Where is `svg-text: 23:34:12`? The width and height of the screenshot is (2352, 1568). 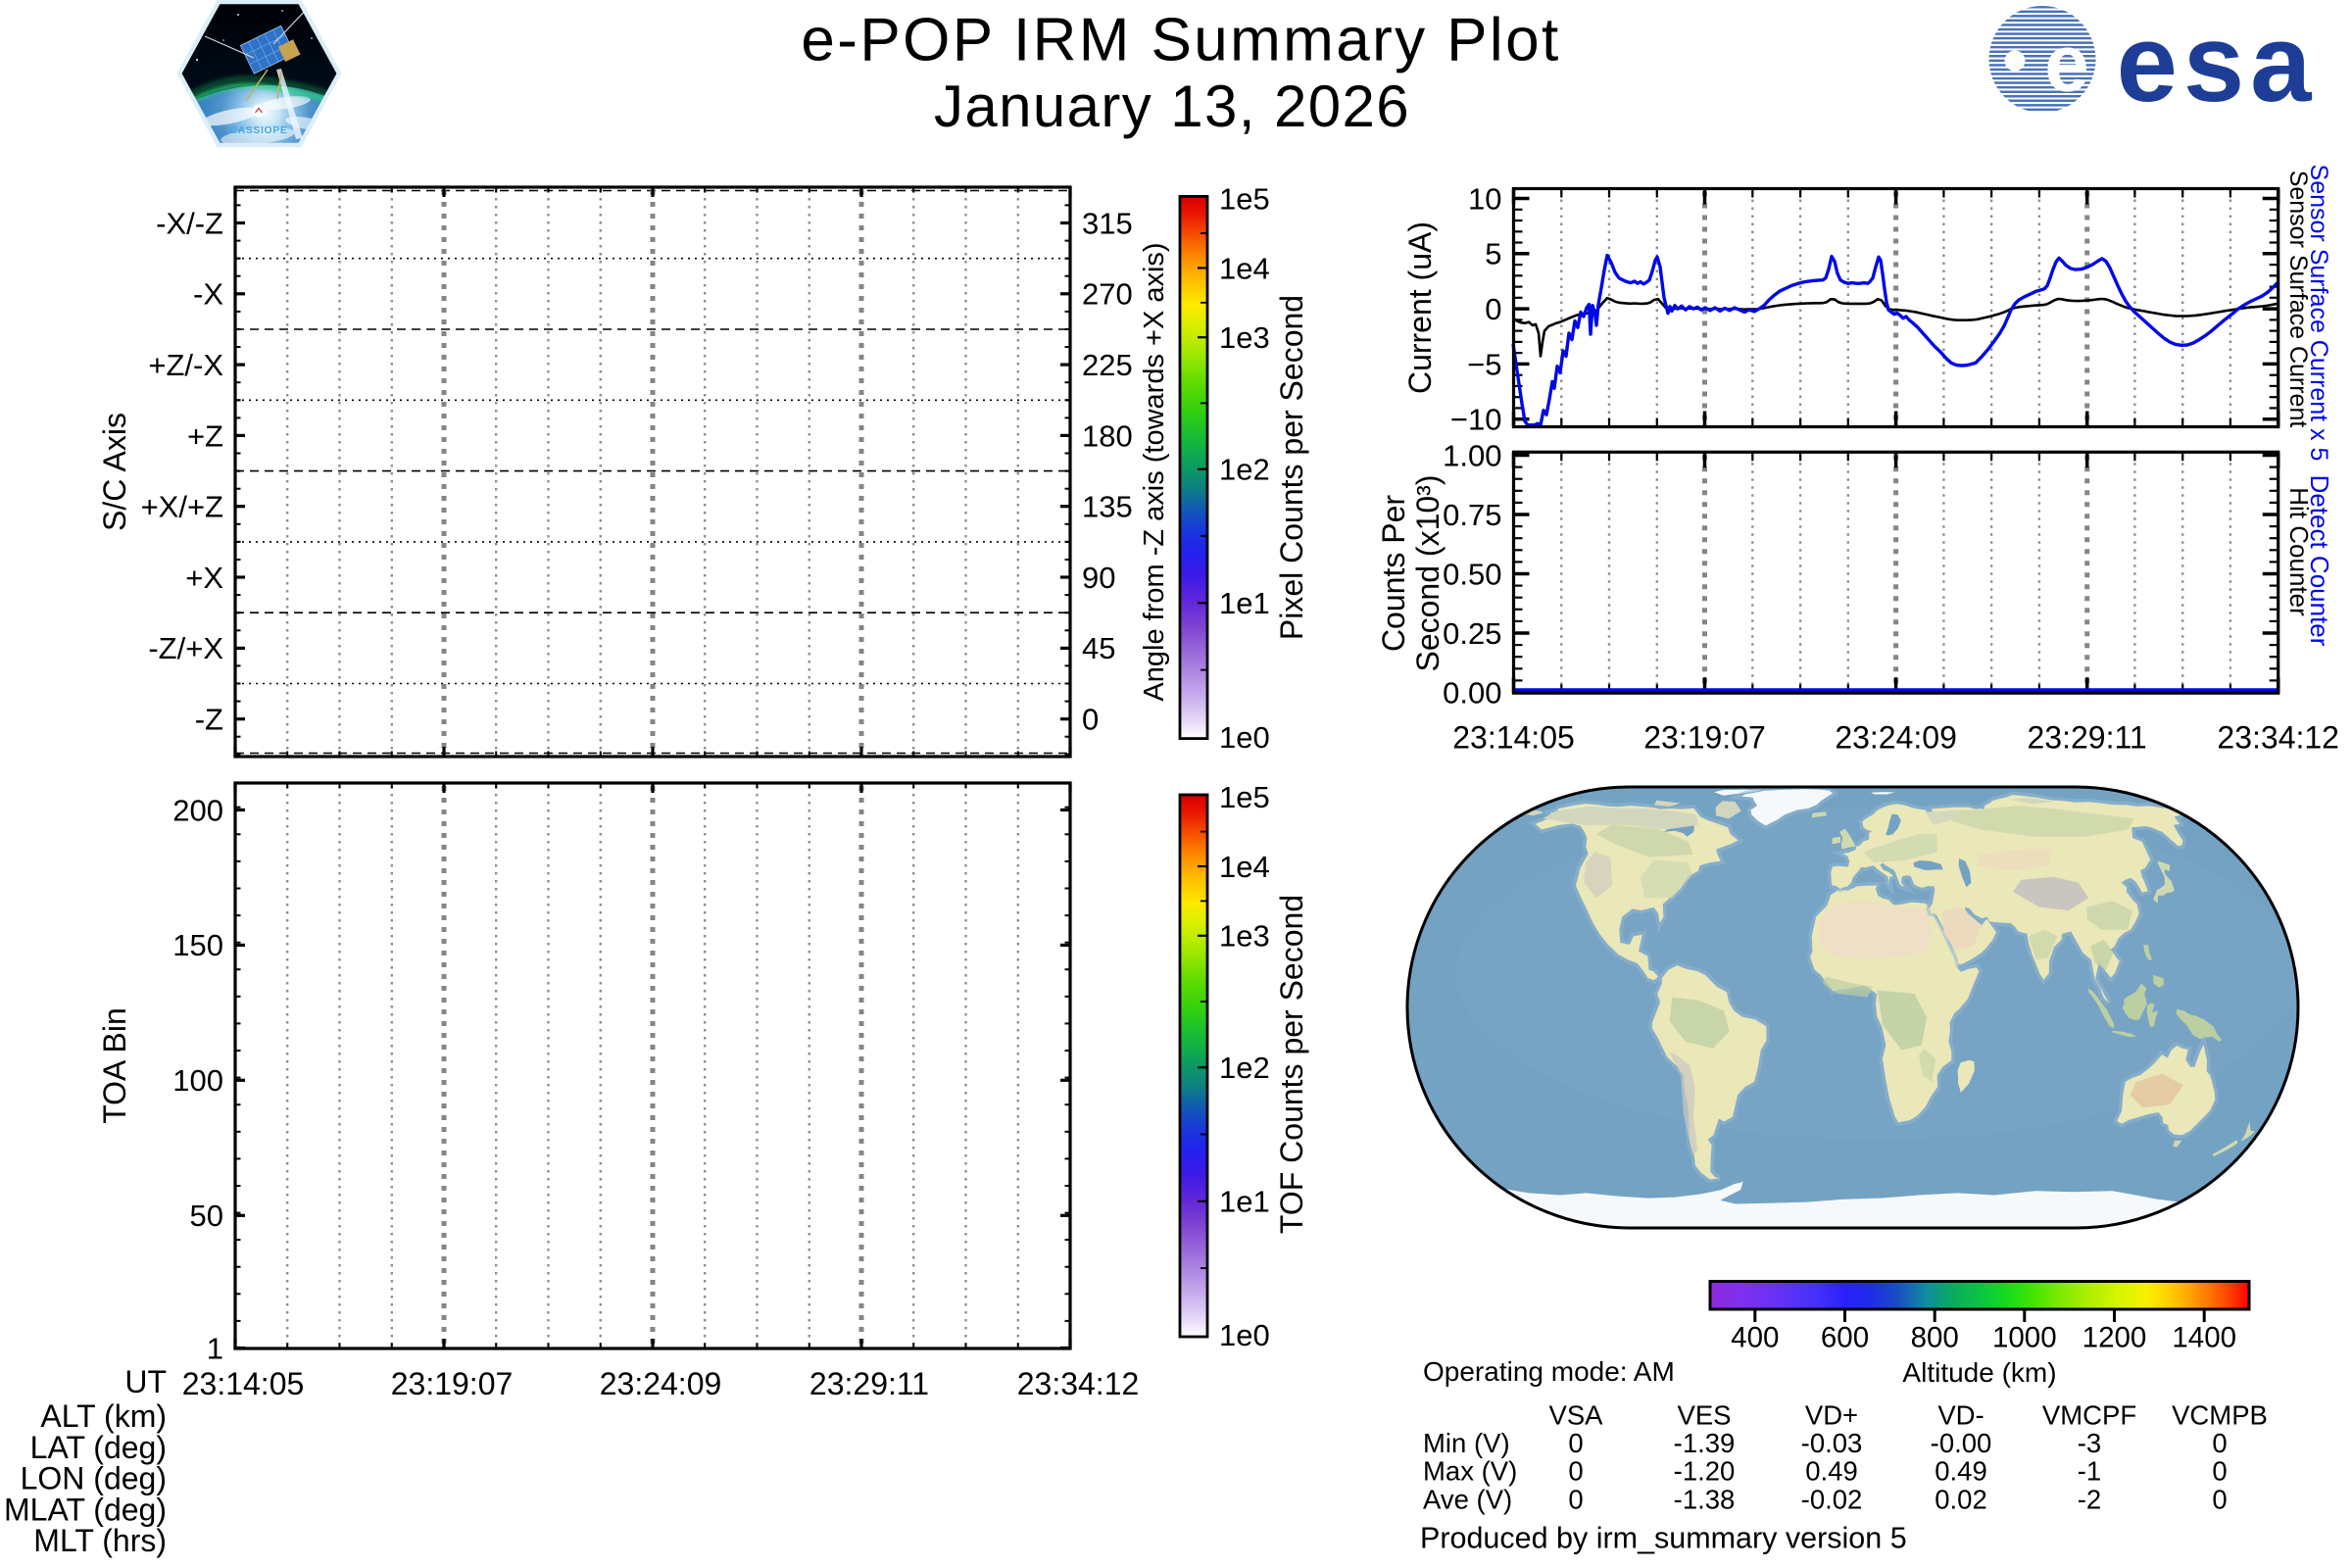 svg-text: 23:34:12 is located at coordinates (2278, 738).